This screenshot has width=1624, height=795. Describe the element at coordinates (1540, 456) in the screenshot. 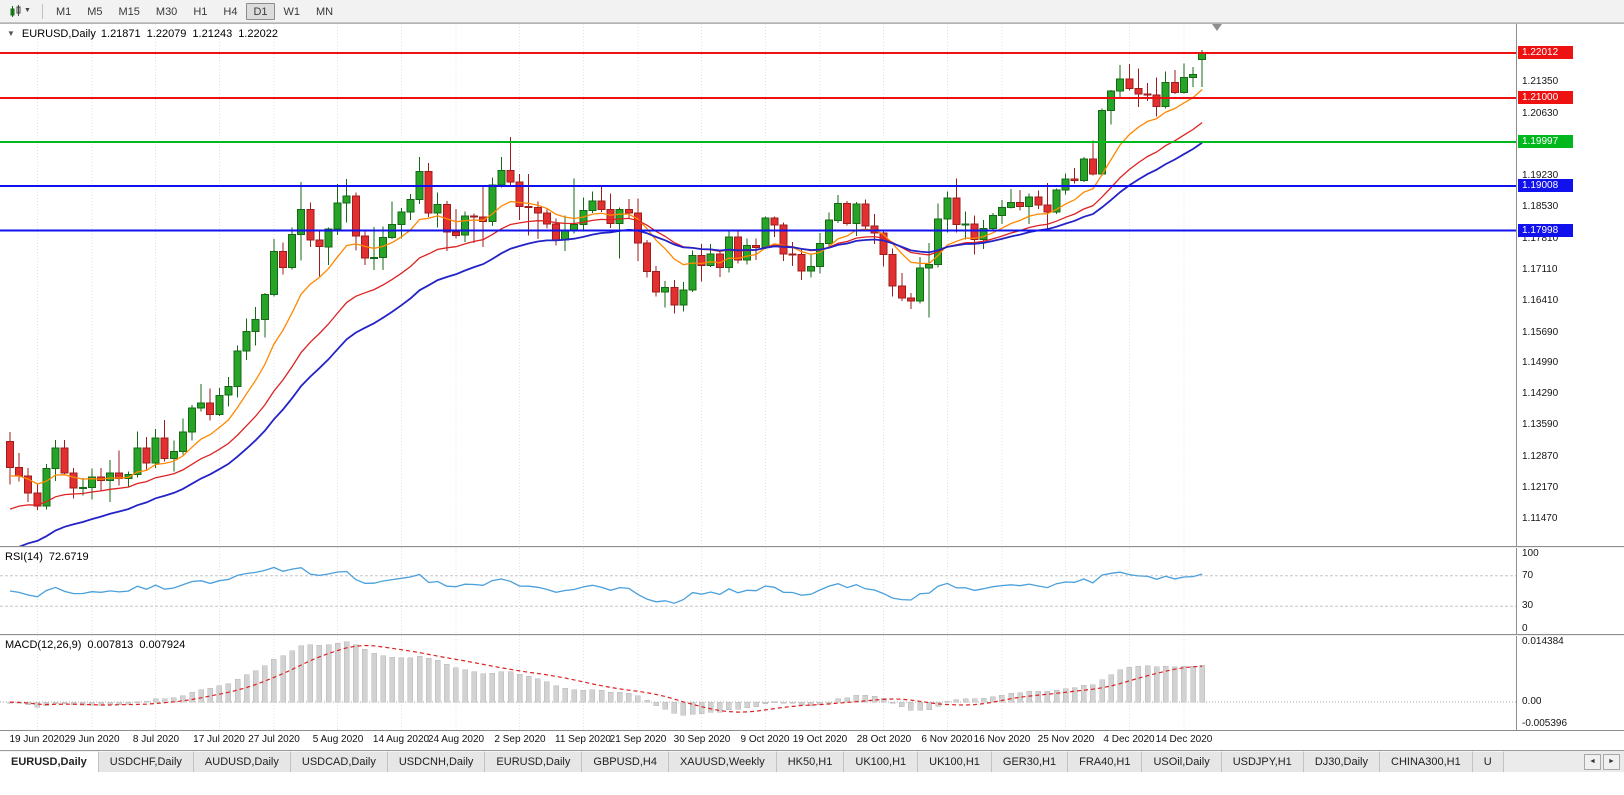

I see `price-axis-label: 1.12870` at that location.